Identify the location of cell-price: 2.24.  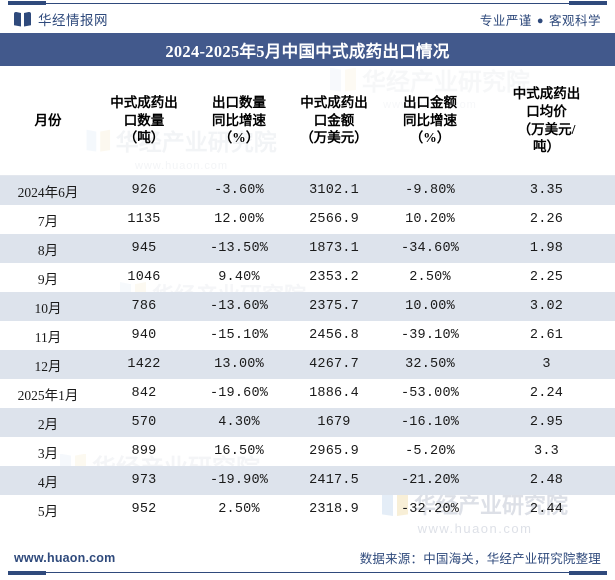
(546, 393).